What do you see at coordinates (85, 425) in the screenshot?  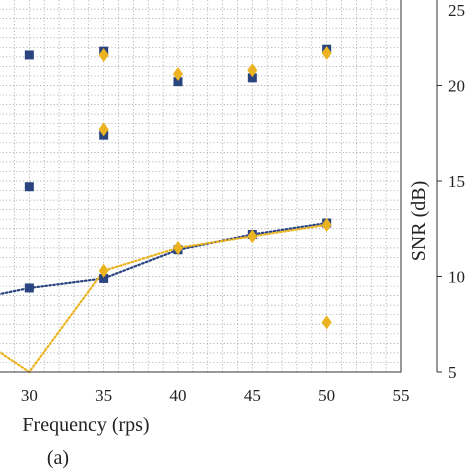 I see `x-axis-title: Frequency (rps)` at bounding box center [85, 425].